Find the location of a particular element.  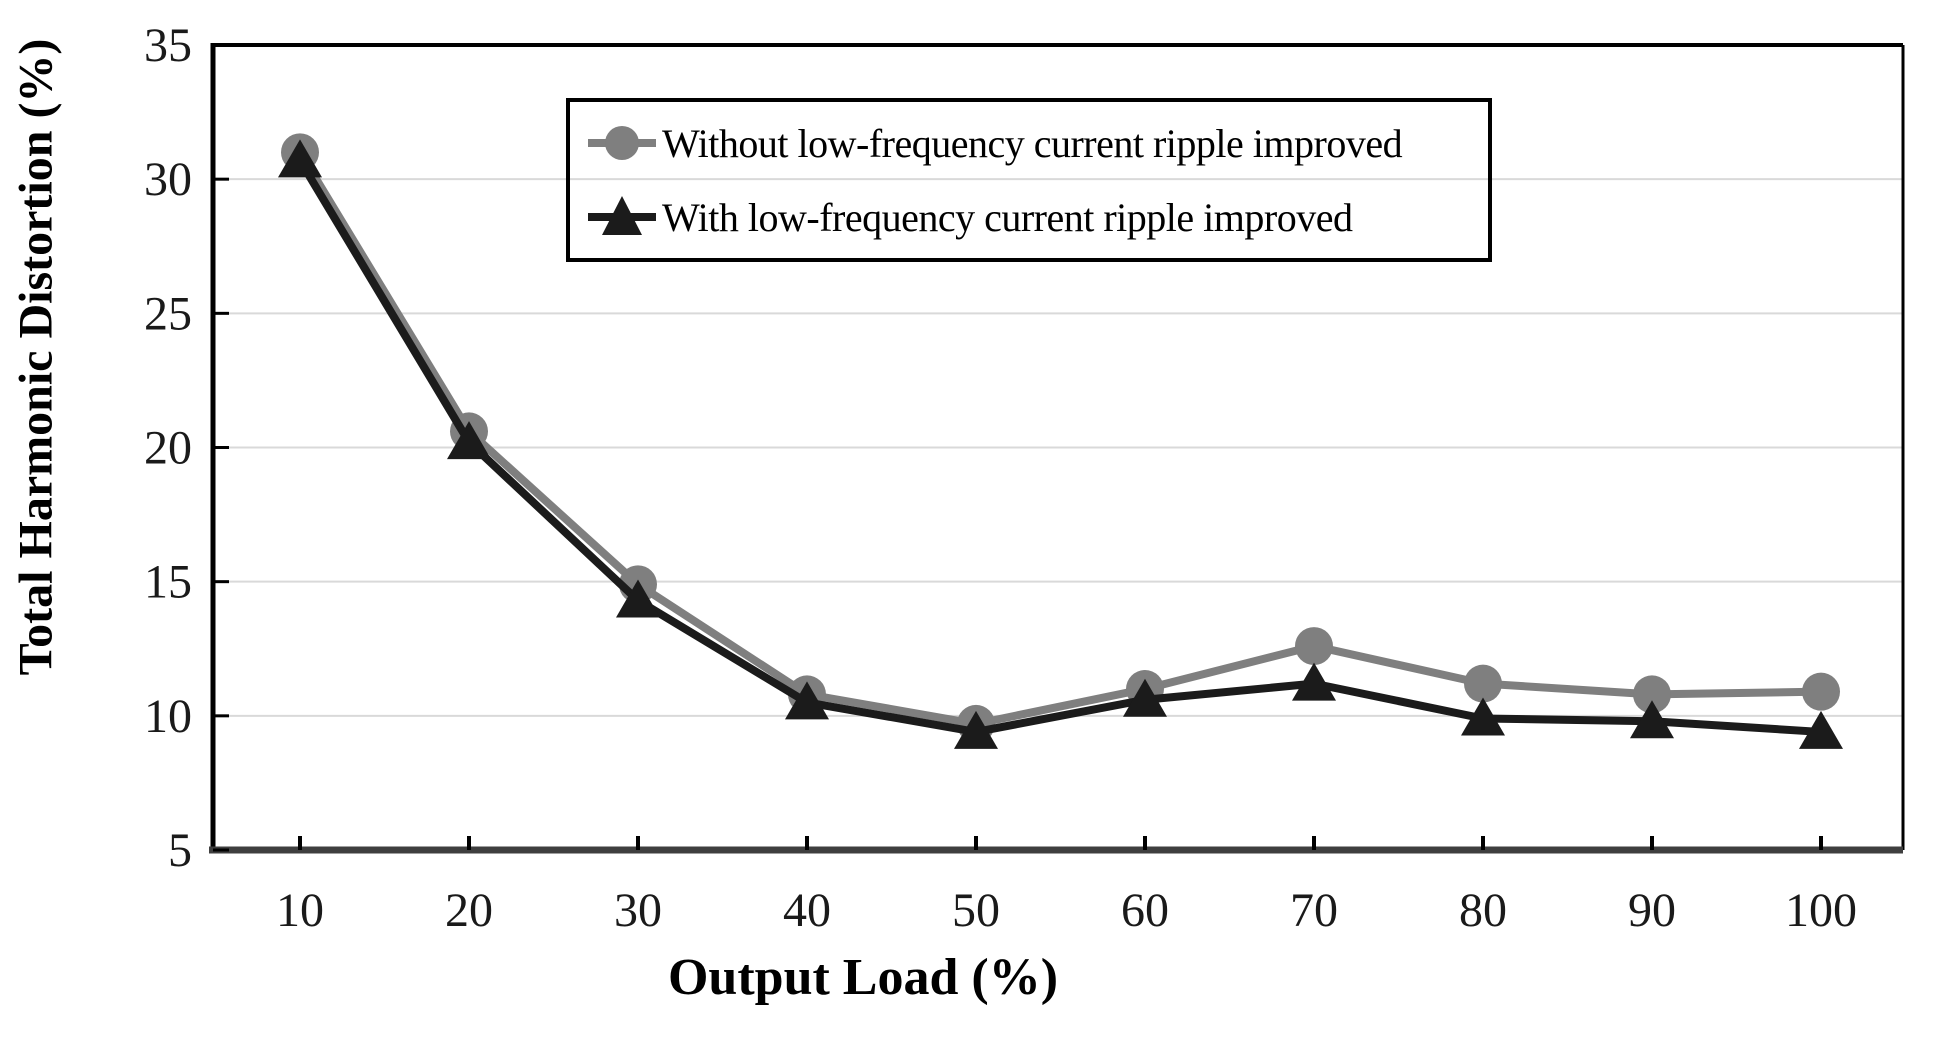

svg-text: 90 is located at coordinates (1652, 910).